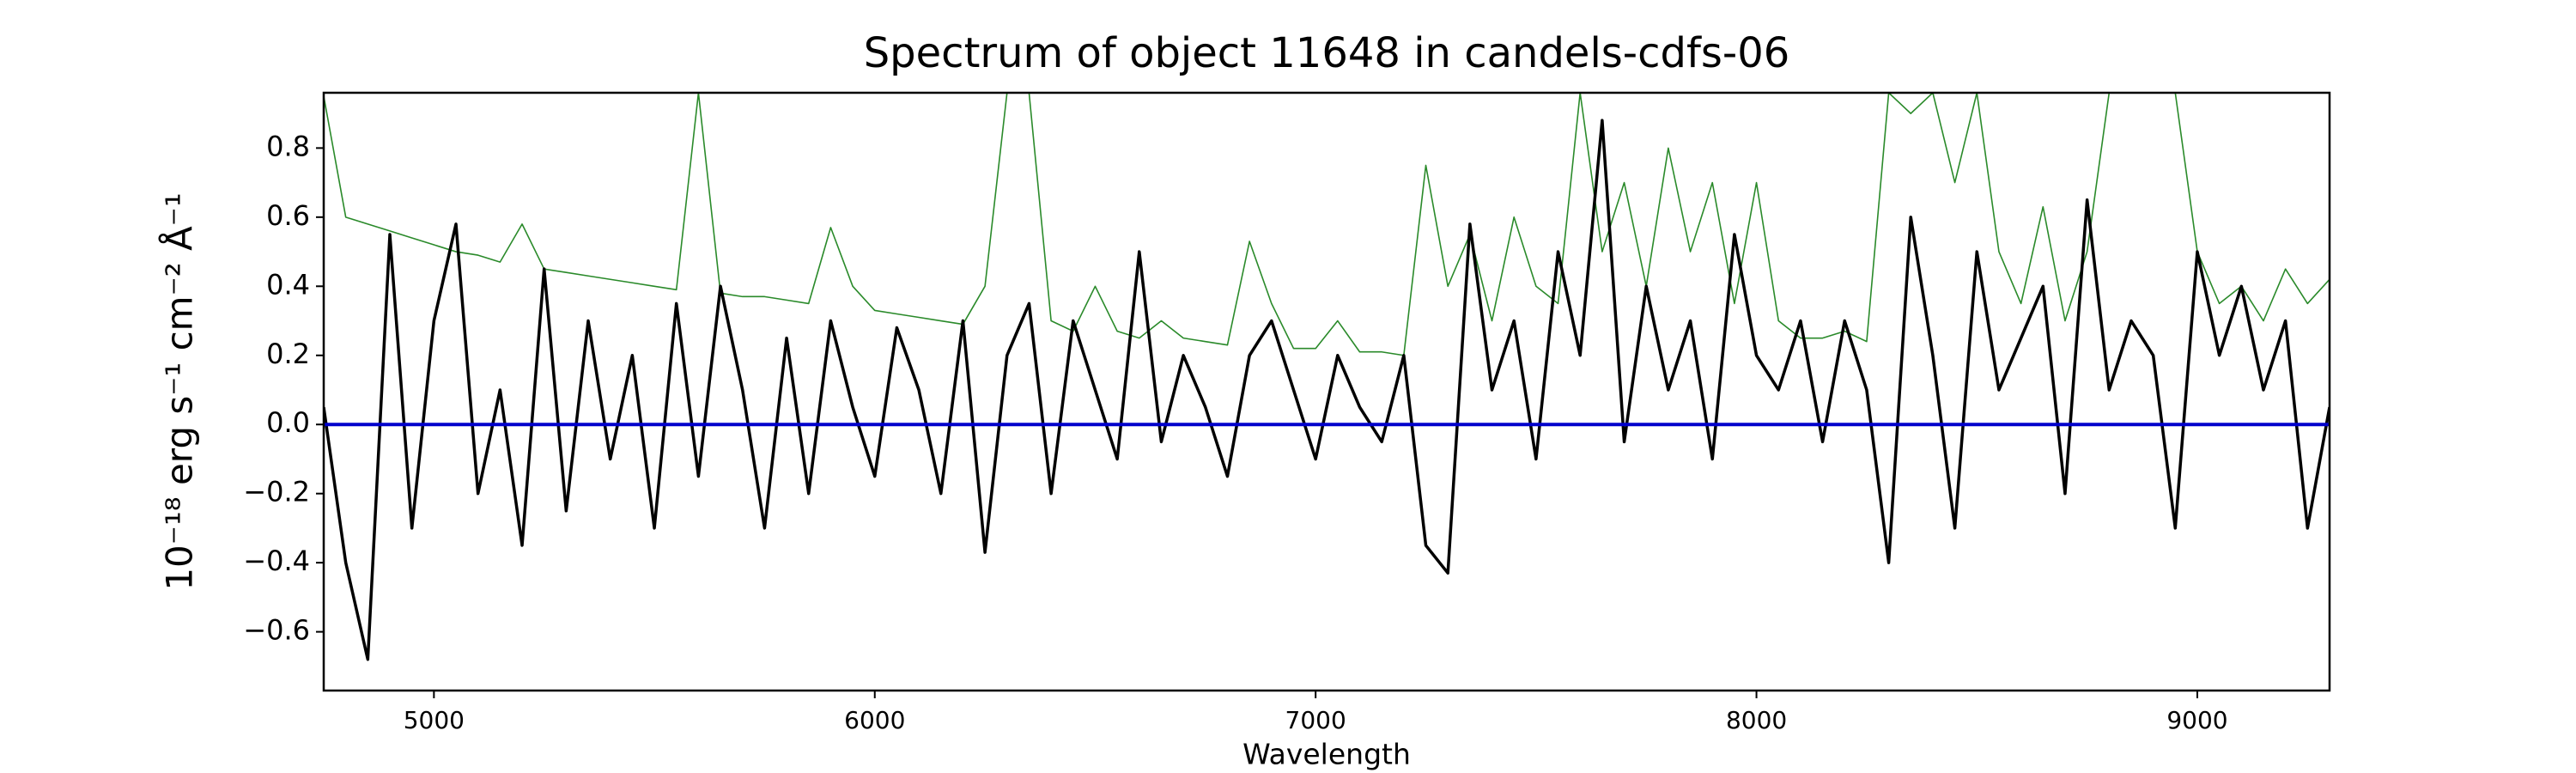  What do you see at coordinates (288, 422) in the screenshot?
I see `y-tick-label: 0.0` at bounding box center [288, 422].